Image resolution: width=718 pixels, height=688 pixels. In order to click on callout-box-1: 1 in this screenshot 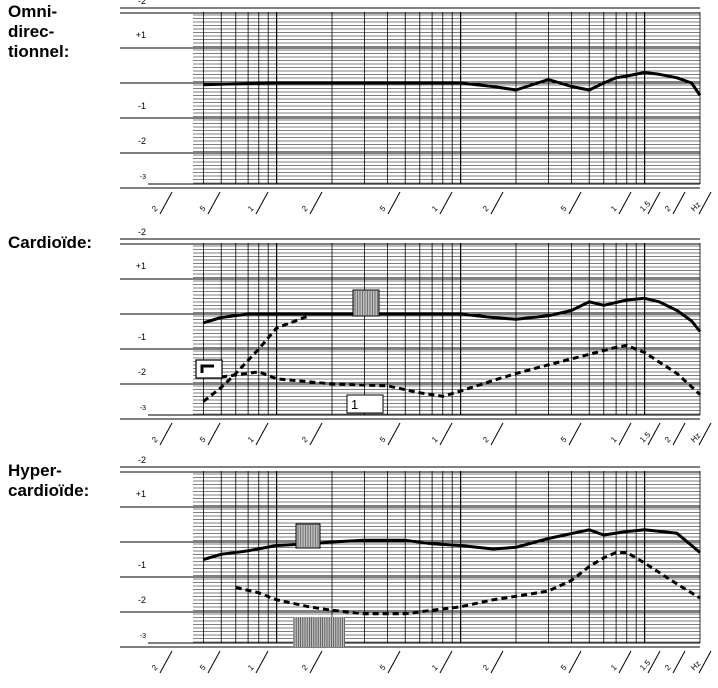, I will do `click(365, 404)`.